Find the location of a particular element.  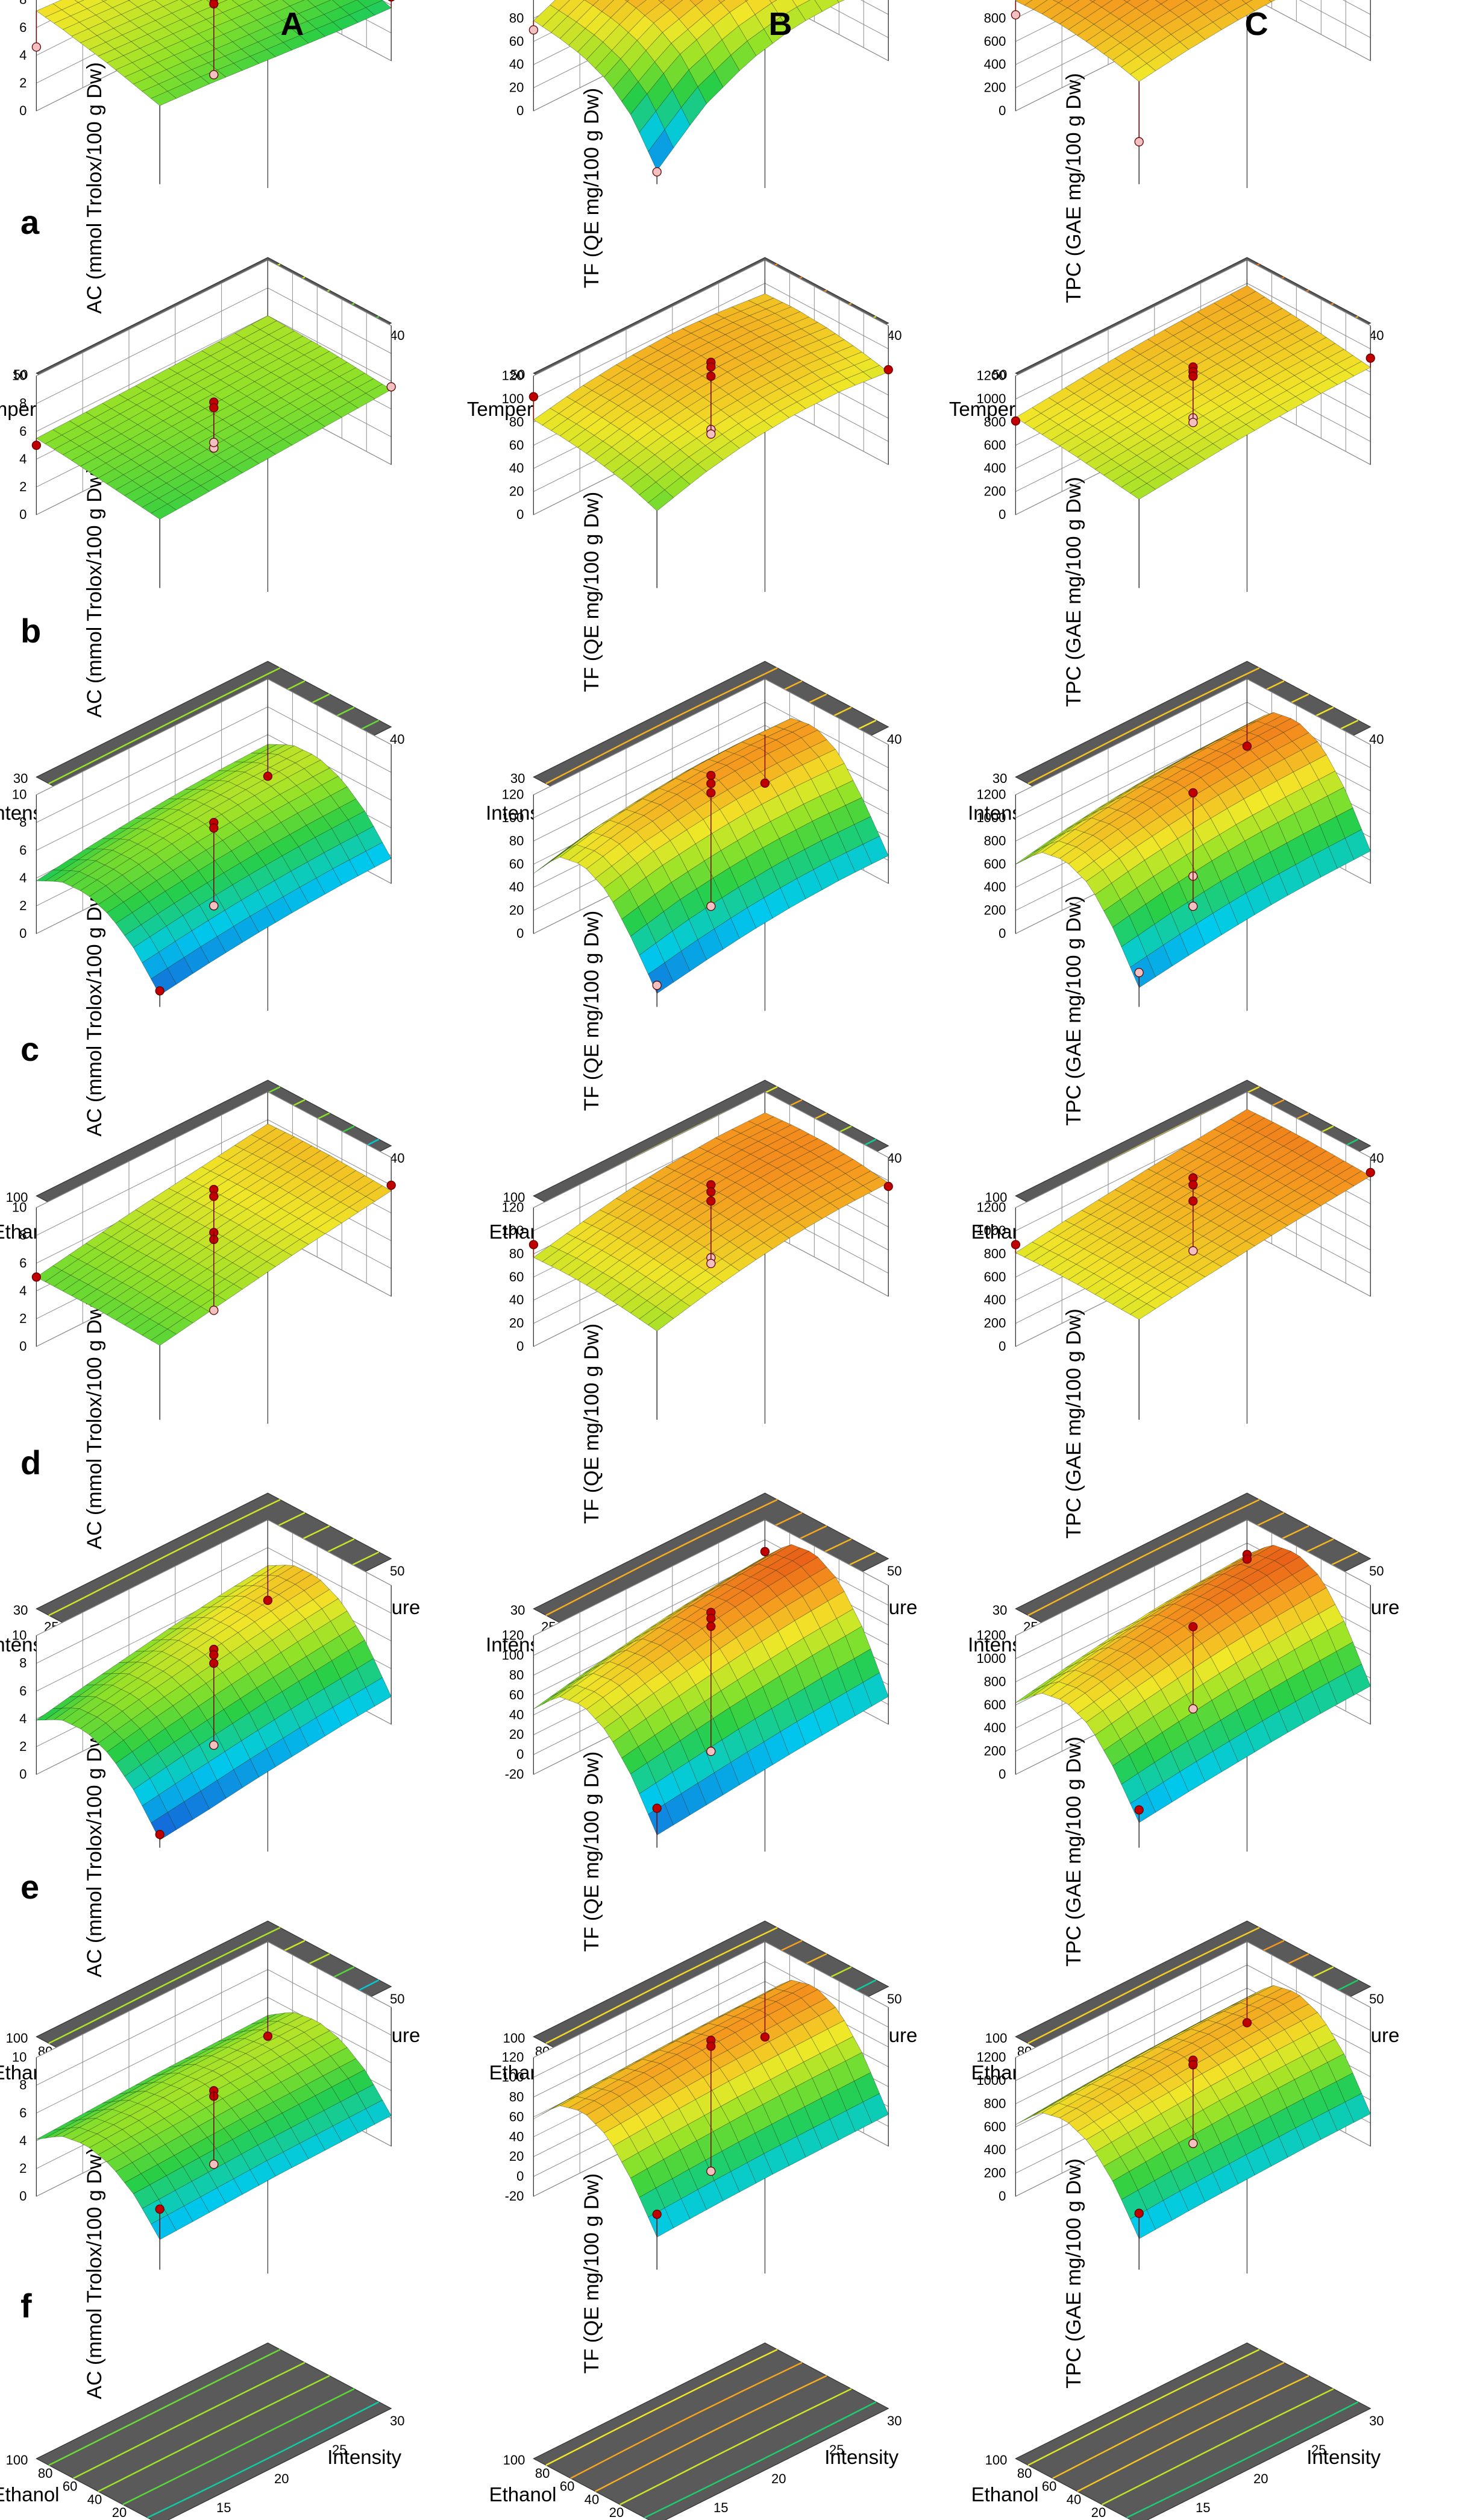

z-tick-label: 1000 is located at coordinates (991, 398).